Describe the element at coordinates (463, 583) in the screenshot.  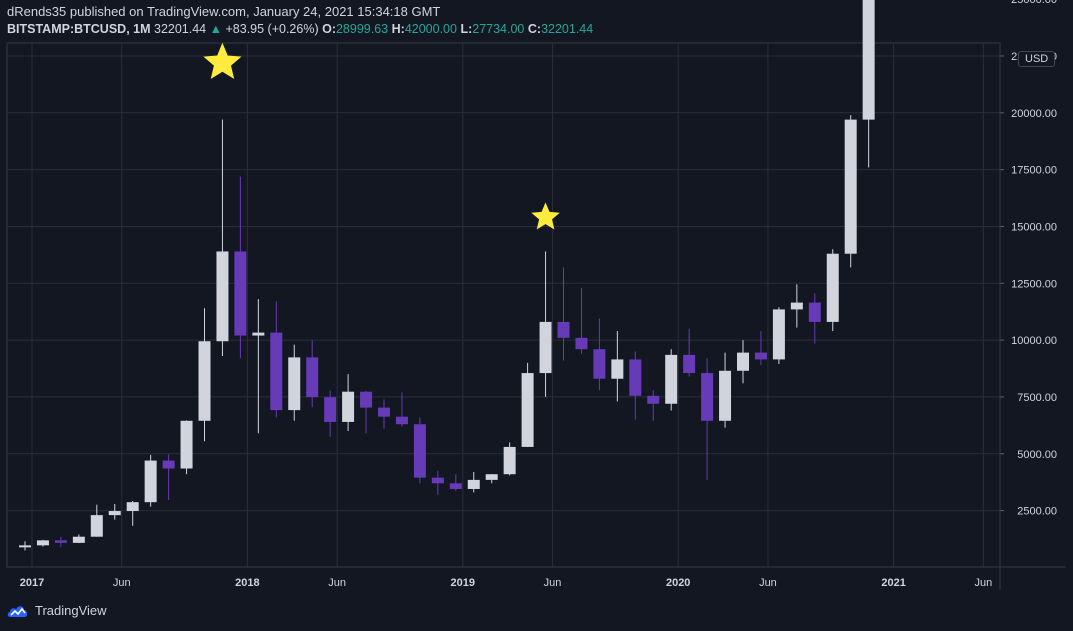
I see `x-tick-label: 2019` at that location.